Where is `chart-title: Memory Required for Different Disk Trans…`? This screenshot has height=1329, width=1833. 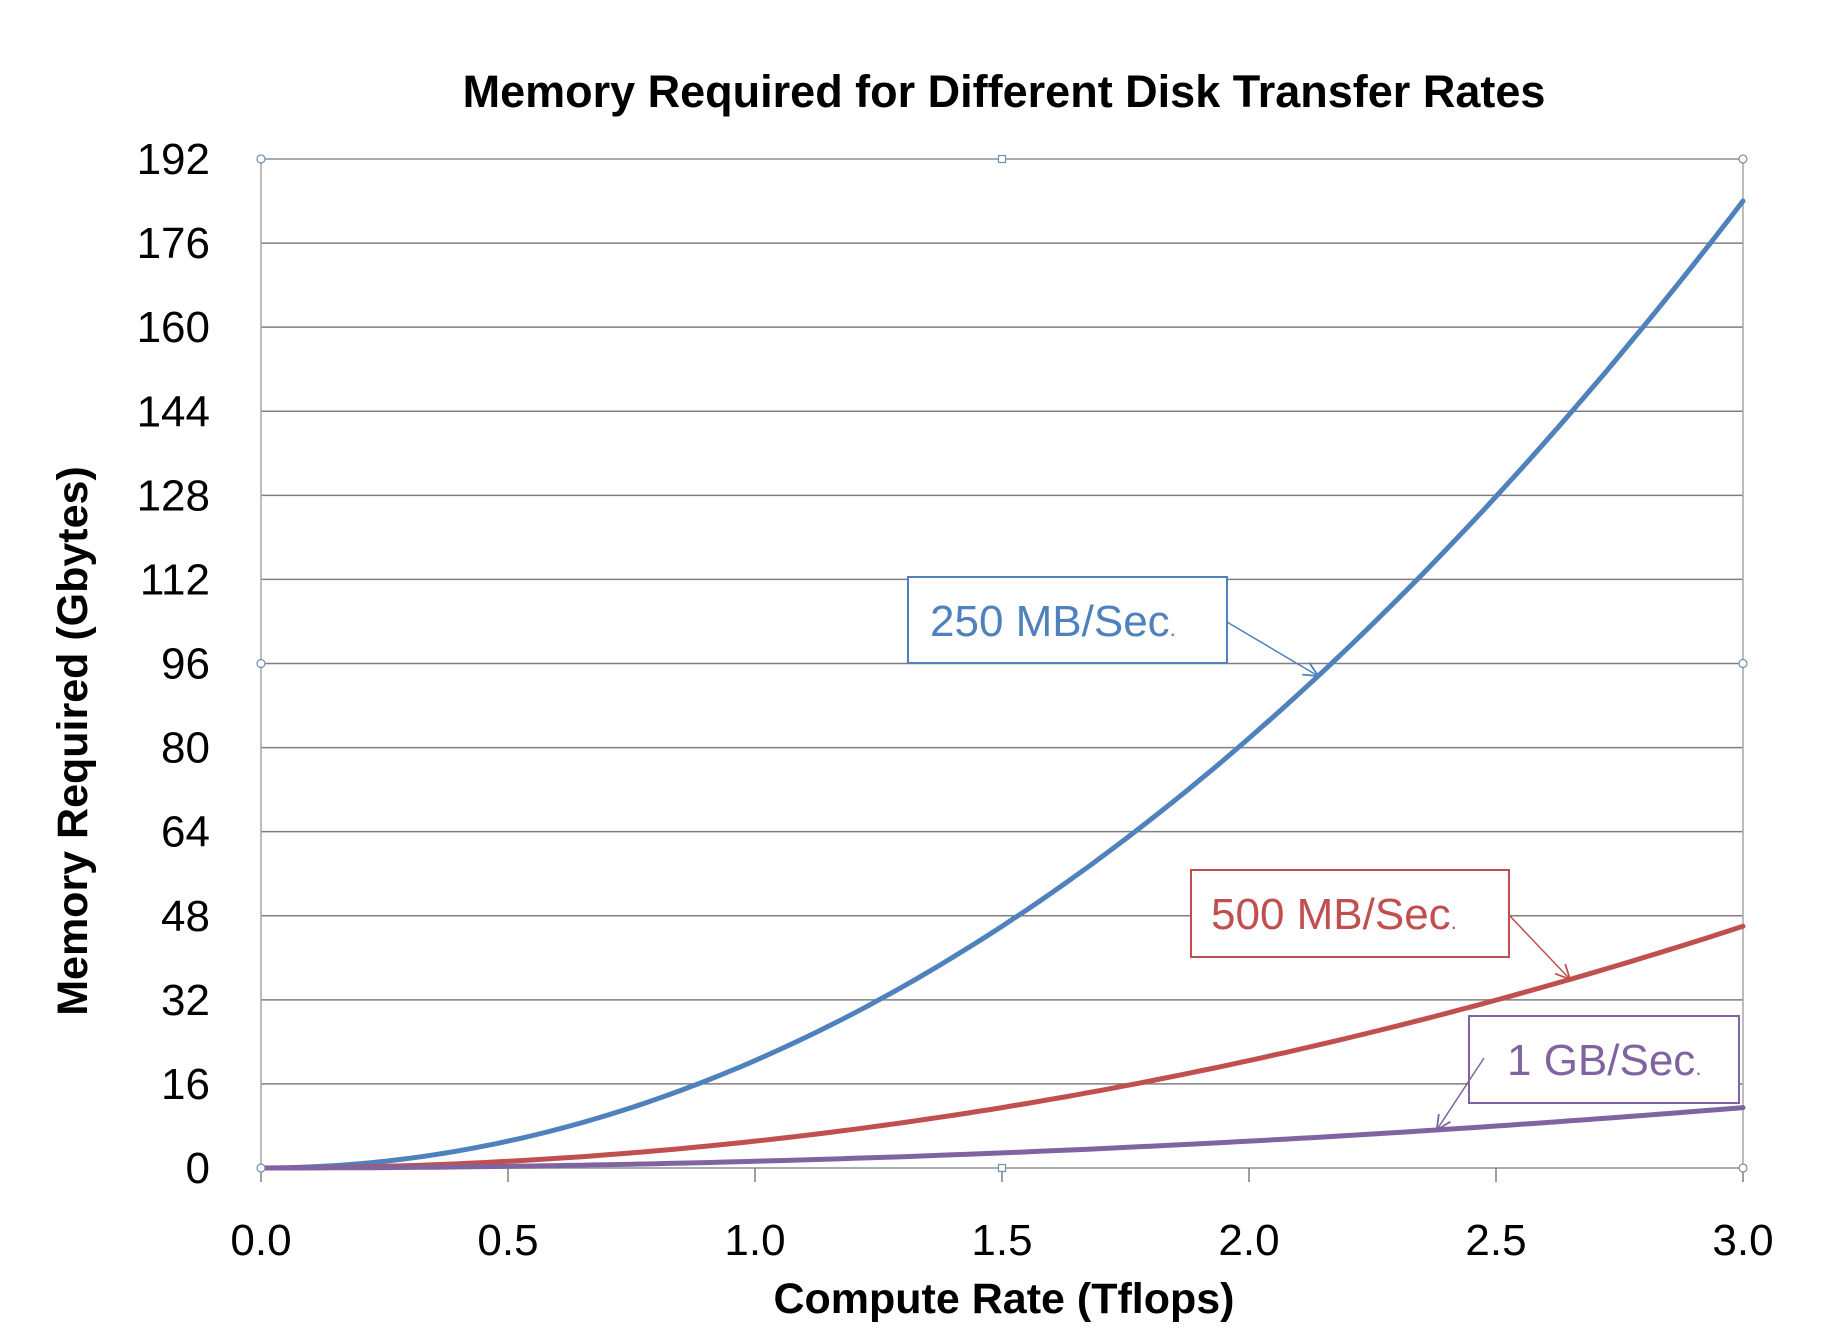 chart-title: Memory Required for Different Disk Trans… is located at coordinates (1004, 91).